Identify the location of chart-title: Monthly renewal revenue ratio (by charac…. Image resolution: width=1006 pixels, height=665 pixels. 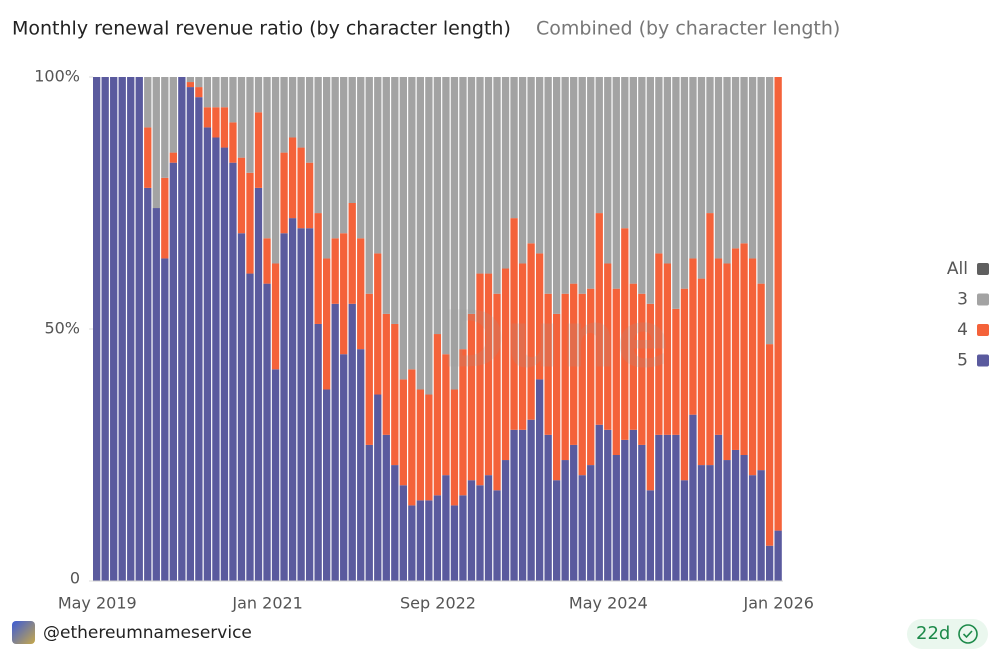
(261, 29).